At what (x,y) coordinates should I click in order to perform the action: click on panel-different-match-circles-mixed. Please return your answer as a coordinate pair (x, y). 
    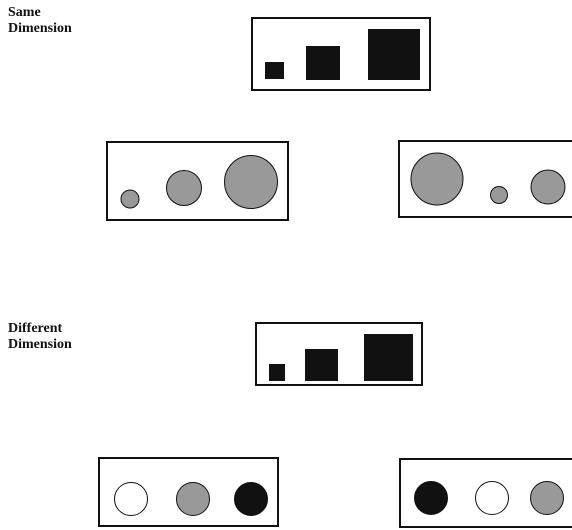
    Looking at the image, I should click on (485, 493).